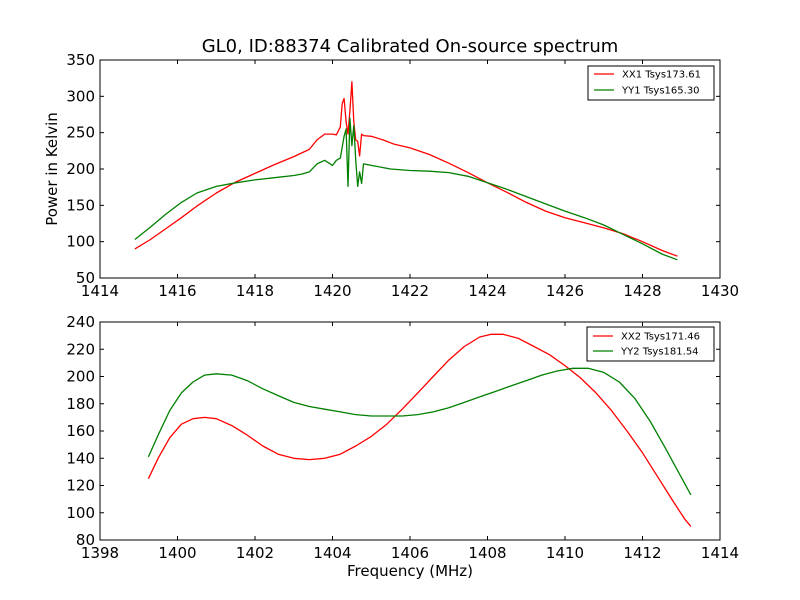 The height and width of the screenshot is (600, 800). What do you see at coordinates (80, 486) in the screenshot?
I see `bottom-y-tick-label: 120` at bounding box center [80, 486].